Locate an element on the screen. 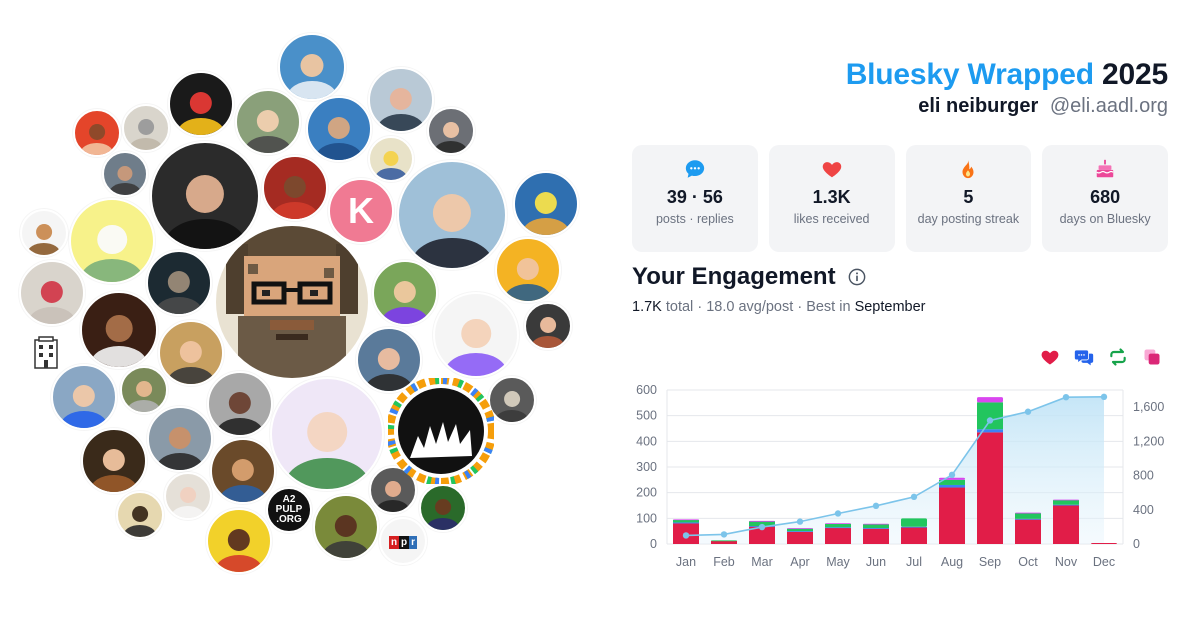  y-tick-label: 200 is located at coordinates (646, 493).